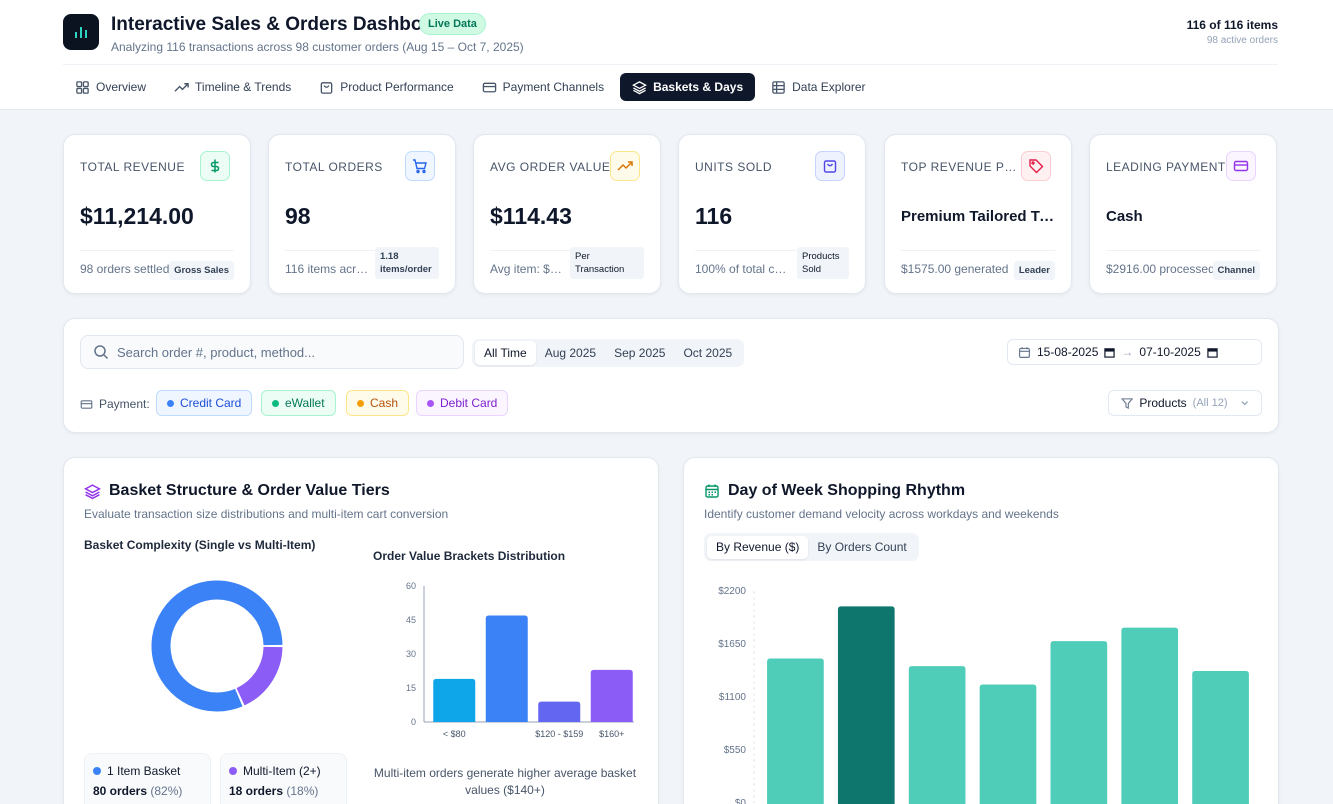  What do you see at coordinates (81, 32) in the screenshot?
I see `bar-chart-icon` at bounding box center [81, 32].